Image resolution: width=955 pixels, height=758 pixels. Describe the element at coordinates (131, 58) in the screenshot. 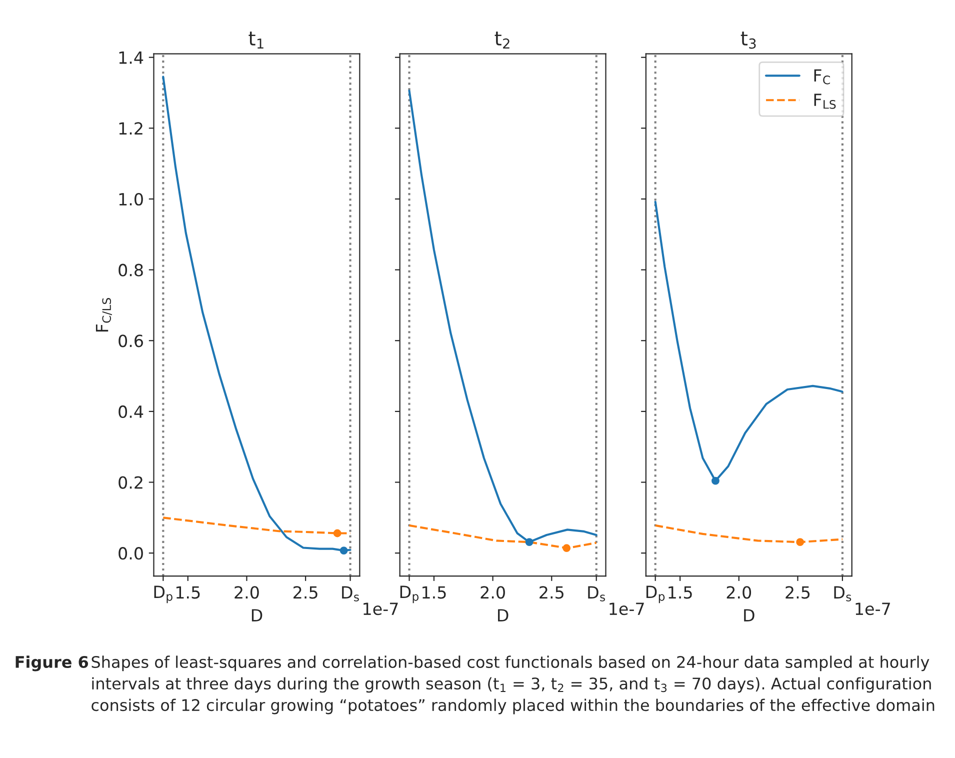

I see `y-tick-label: 1.4` at that location.